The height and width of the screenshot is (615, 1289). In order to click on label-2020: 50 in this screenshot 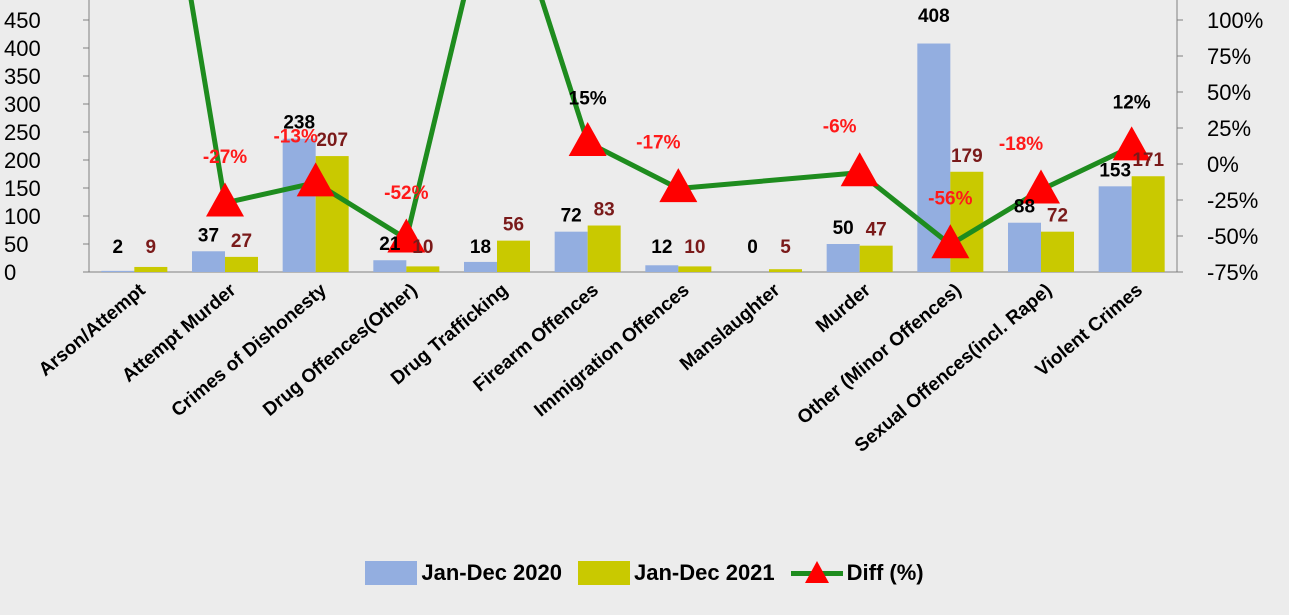, I will do `click(843, 228)`.